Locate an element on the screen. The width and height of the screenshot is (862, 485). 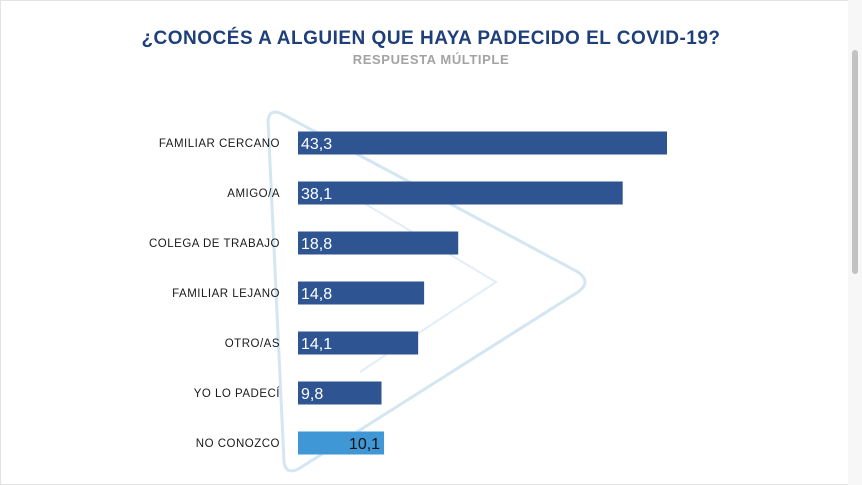
category-label: YO LO PADECÍ is located at coordinates (237, 393).